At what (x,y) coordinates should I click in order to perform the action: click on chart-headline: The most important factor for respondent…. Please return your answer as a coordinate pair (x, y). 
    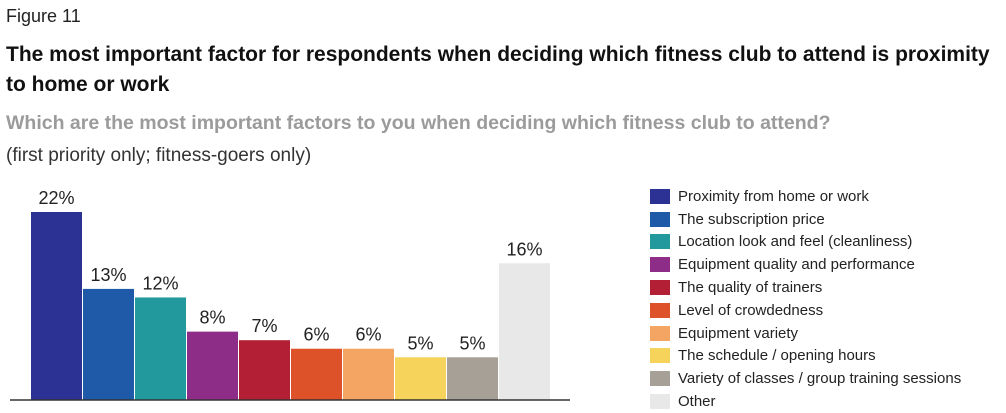
    Looking at the image, I should click on (498, 69).